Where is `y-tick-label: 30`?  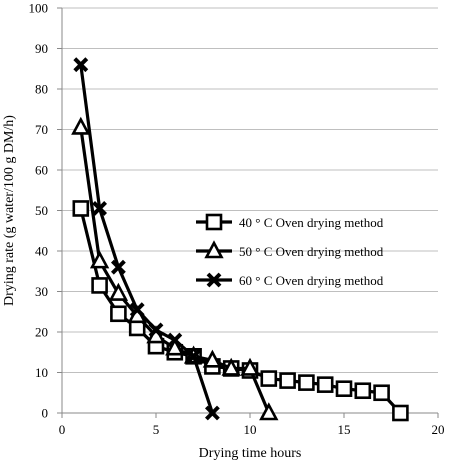 y-tick-label: 30 is located at coordinates (41, 291).